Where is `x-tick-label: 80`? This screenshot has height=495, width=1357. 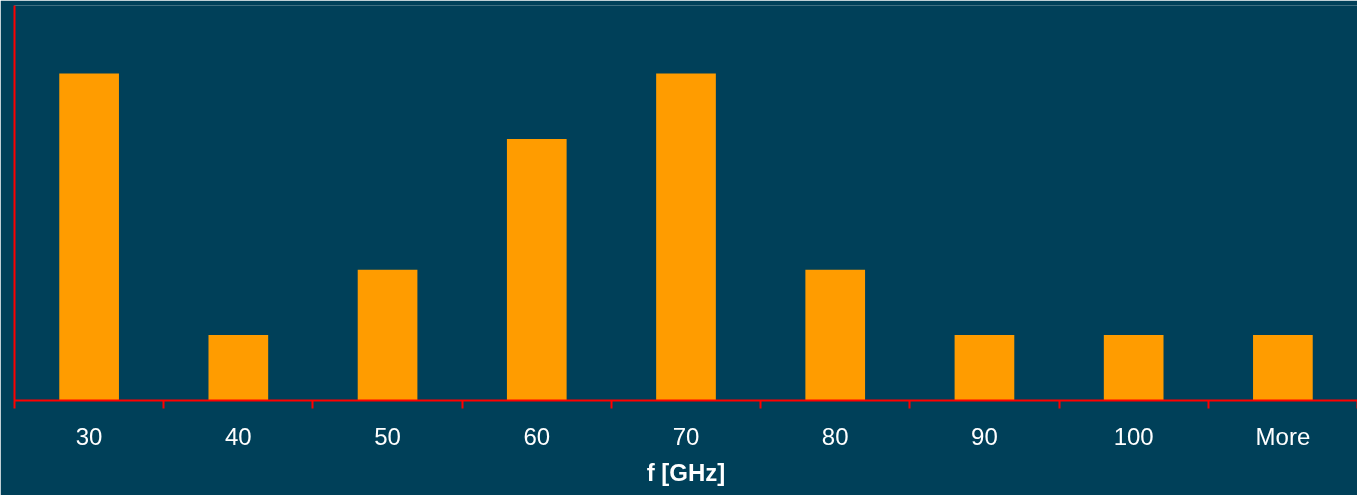 x-tick-label: 80 is located at coordinates (835, 436).